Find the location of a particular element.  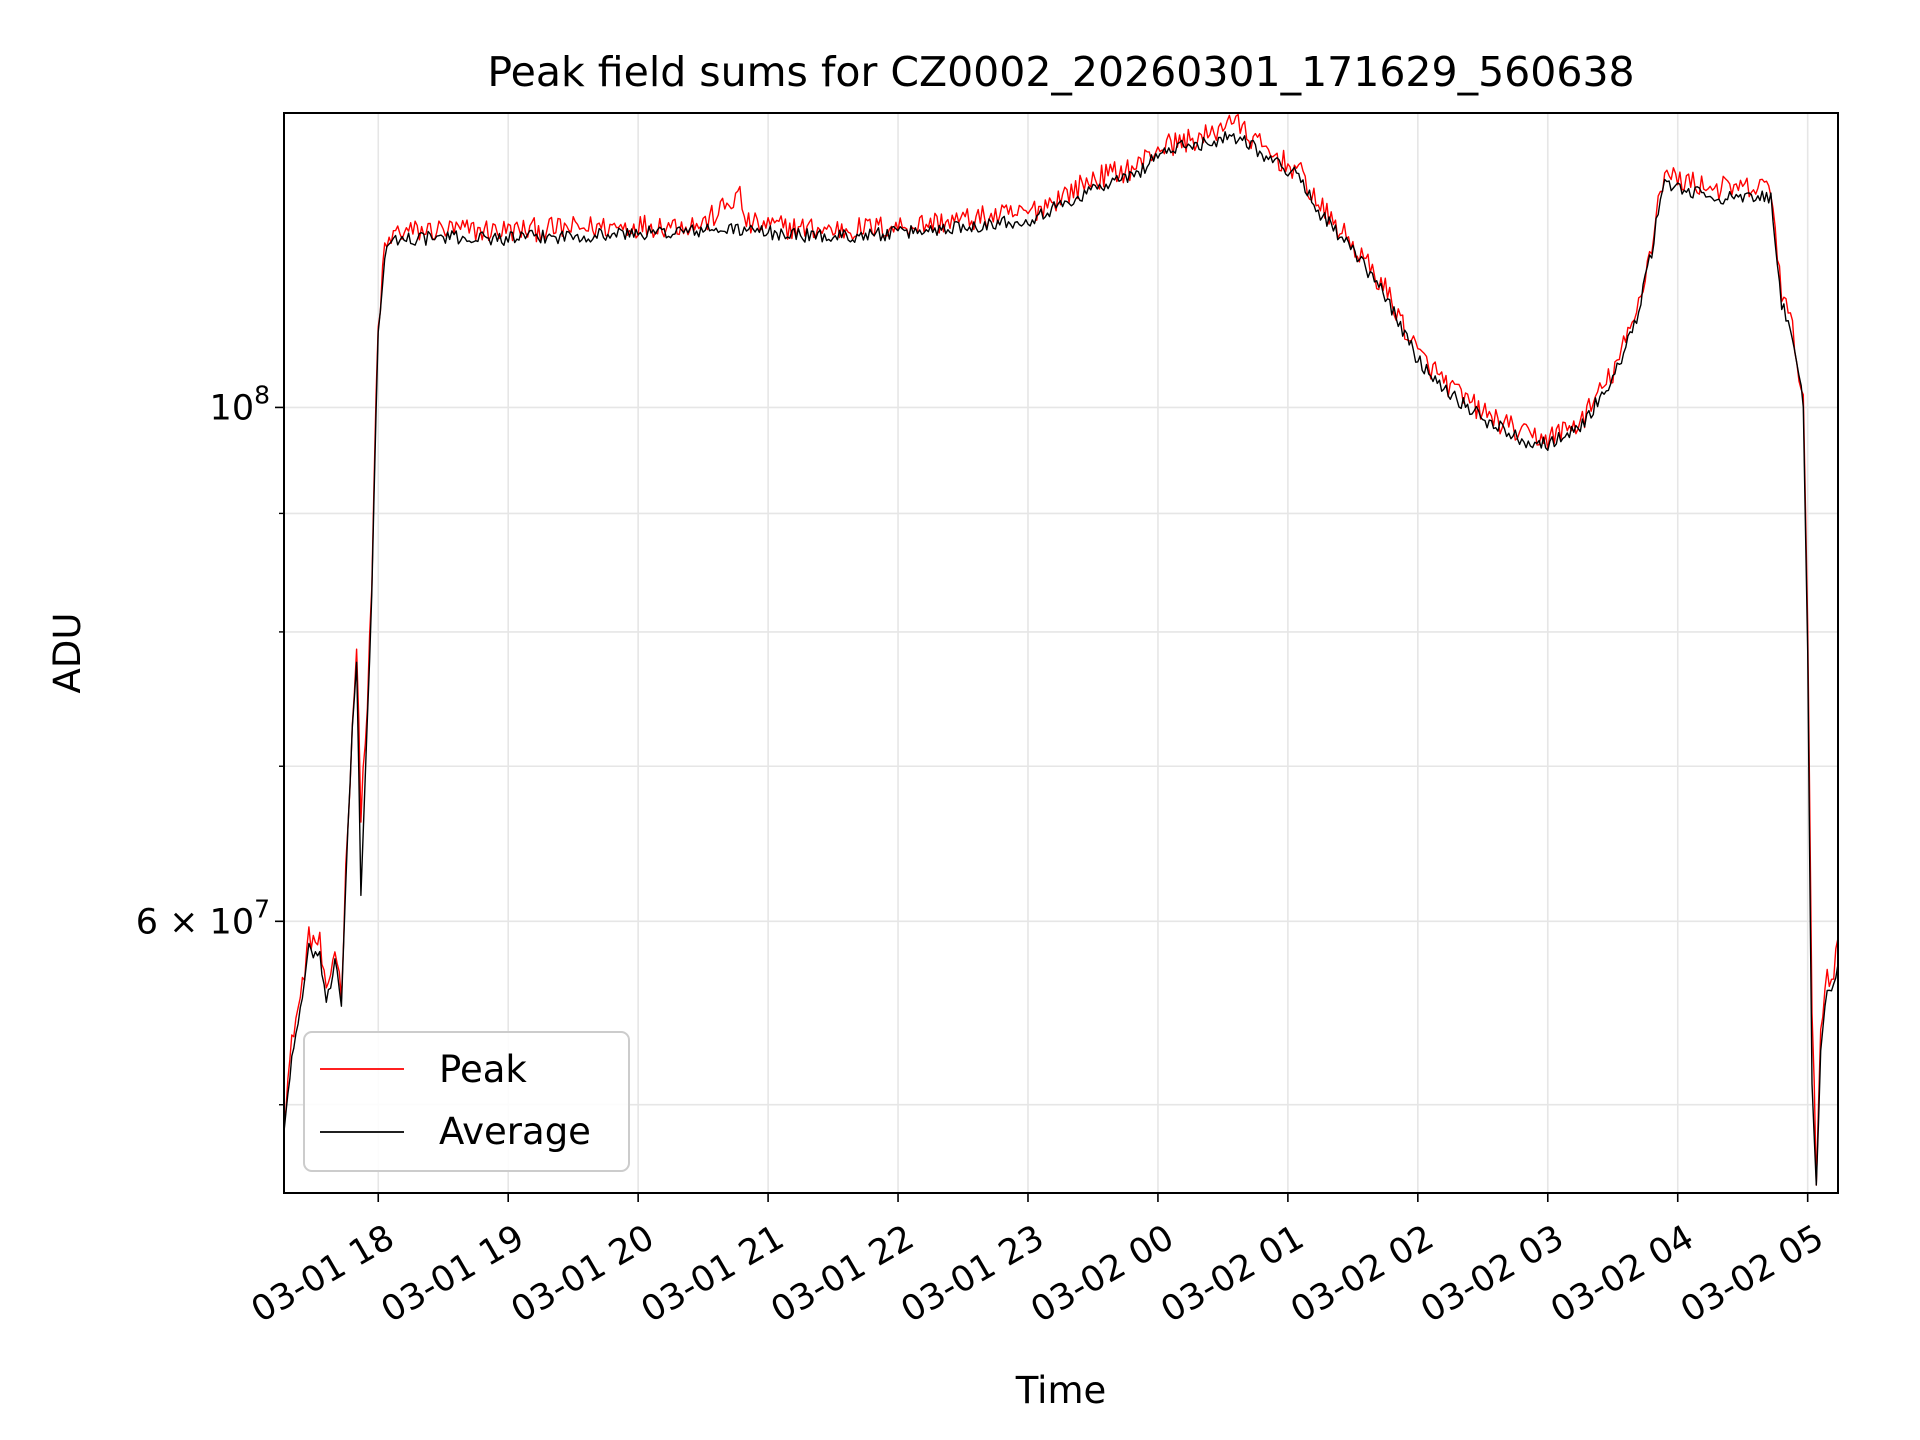

x-axis-label: Time is located at coordinates (1061, 1390).